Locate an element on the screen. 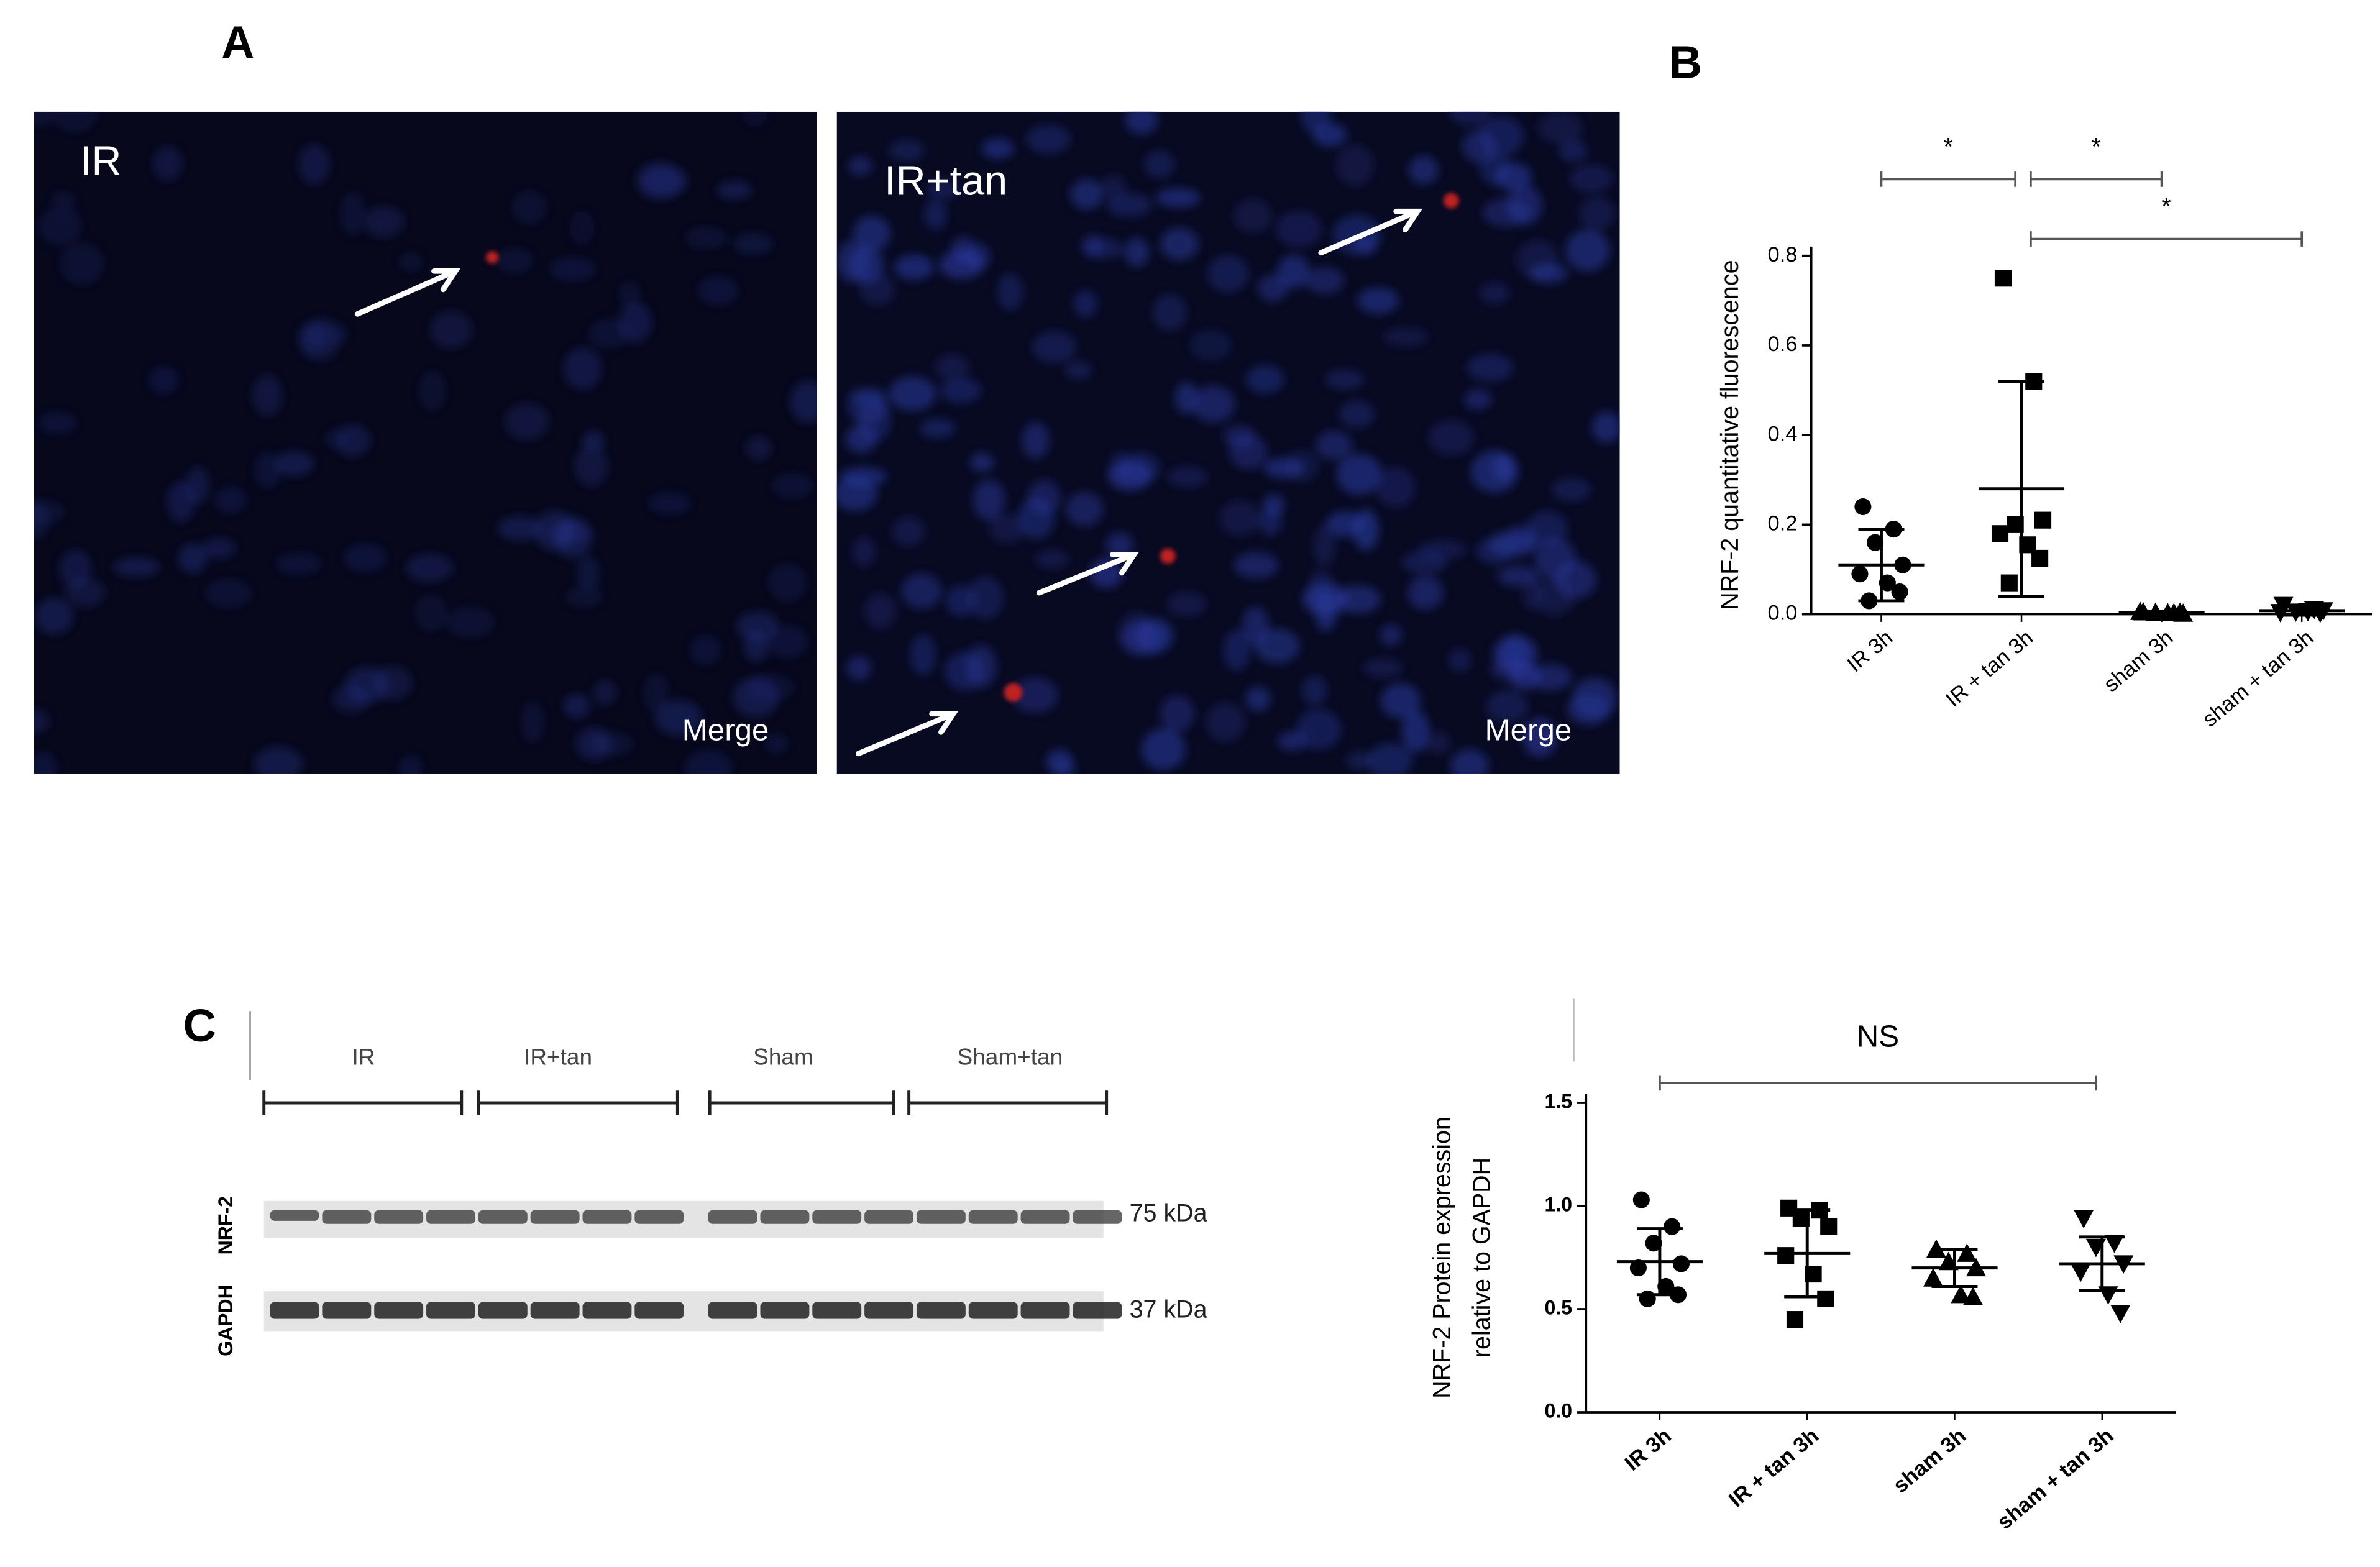 The height and width of the screenshot is (1567, 2380). x-tick-label: sham 3h is located at coordinates (2139, 661).